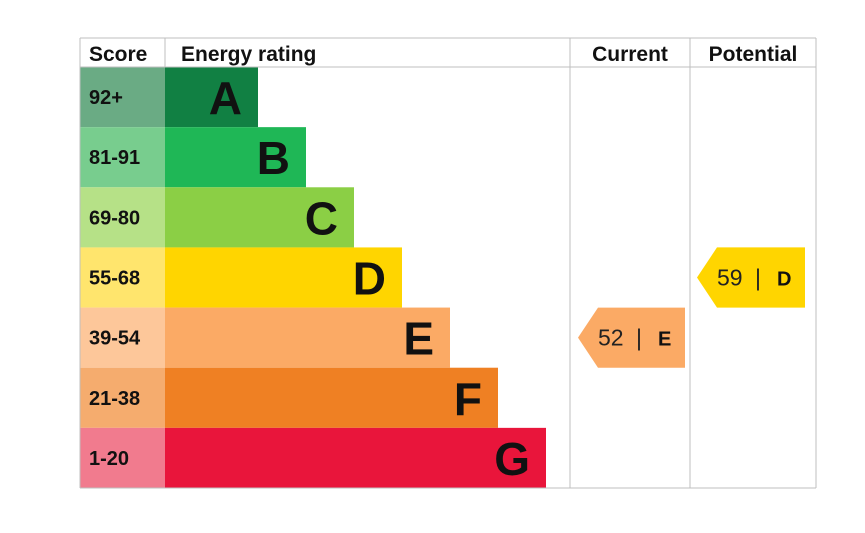  What do you see at coordinates (114, 399) in the screenshot?
I see `score-label: 21-38` at bounding box center [114, 399].